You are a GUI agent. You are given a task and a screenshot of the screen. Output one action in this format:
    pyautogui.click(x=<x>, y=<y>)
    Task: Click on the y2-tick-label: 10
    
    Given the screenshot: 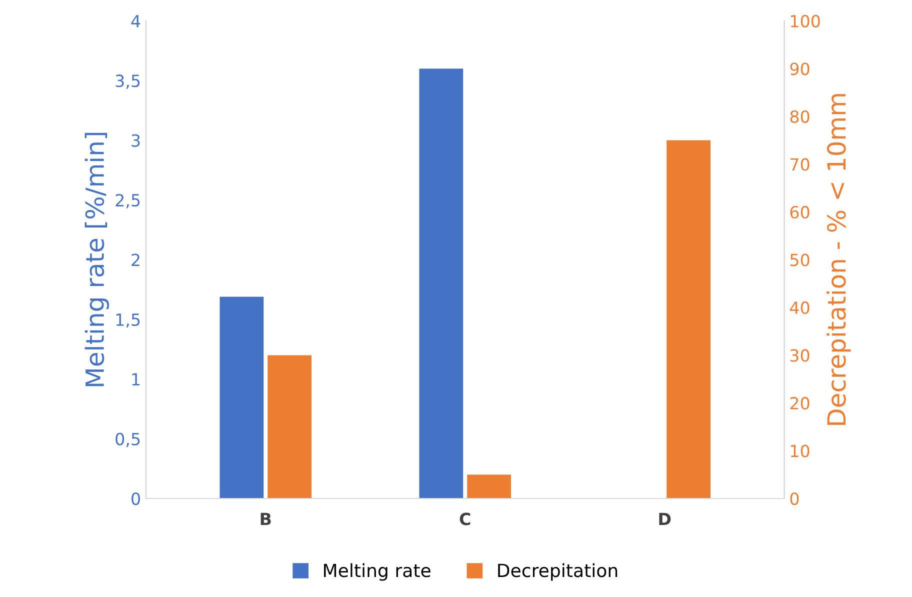 What is the action you would take?
    pyautogui.click(x=800, y=451)
    